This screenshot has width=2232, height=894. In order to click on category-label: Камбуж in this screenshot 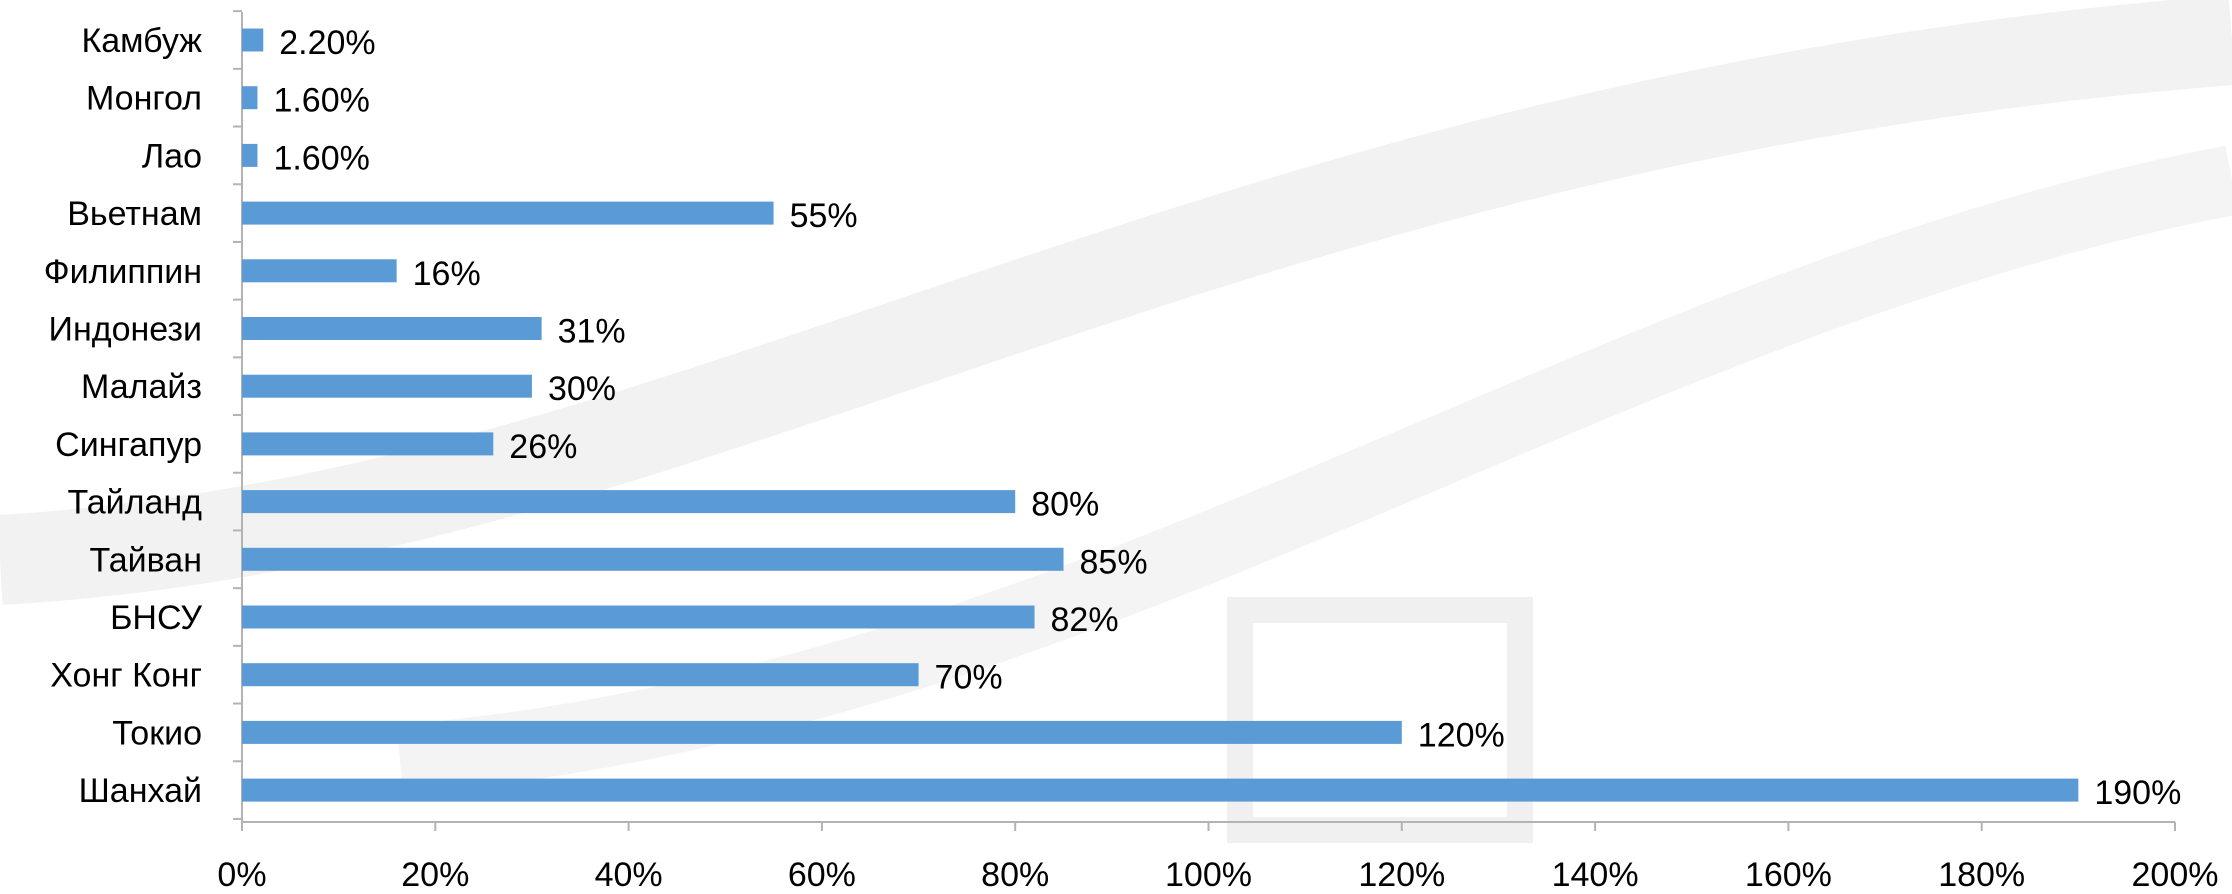, I will do `click(141, 41)`.